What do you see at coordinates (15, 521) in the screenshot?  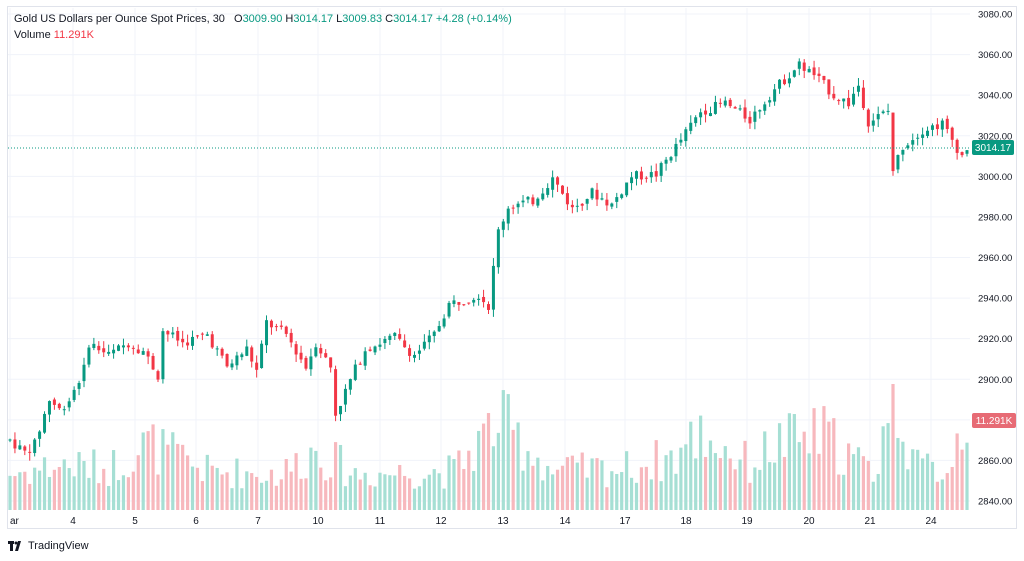 I see `x-tick-label: ar` at bounding box center [15, 521].